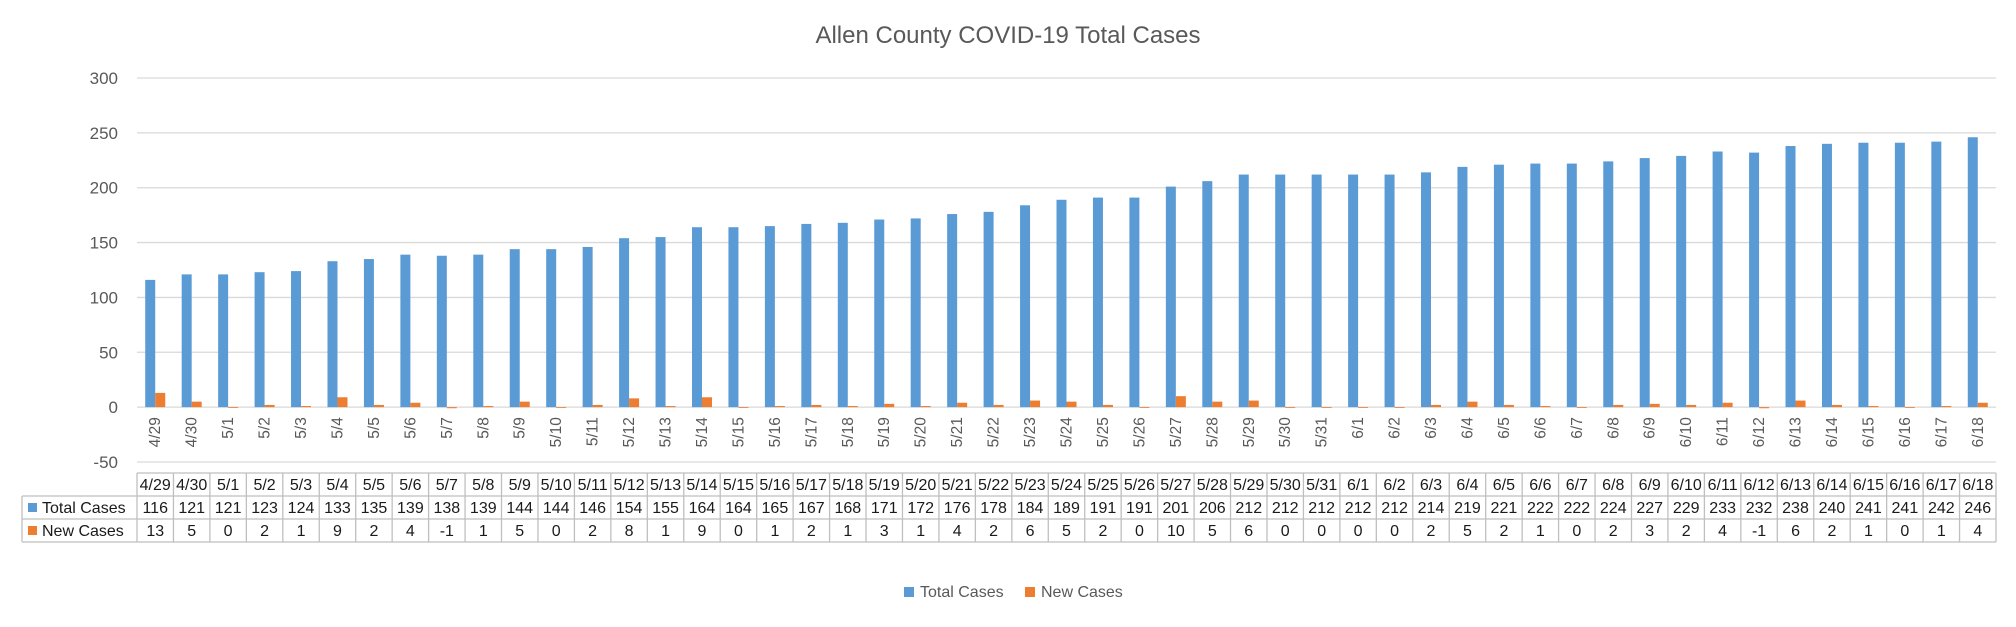 The image size is (2016, 627). What do you see at coordinates (410, 508) in the screenshot?
I see `table-total-cell: 139` at bounding box center [410, 508].